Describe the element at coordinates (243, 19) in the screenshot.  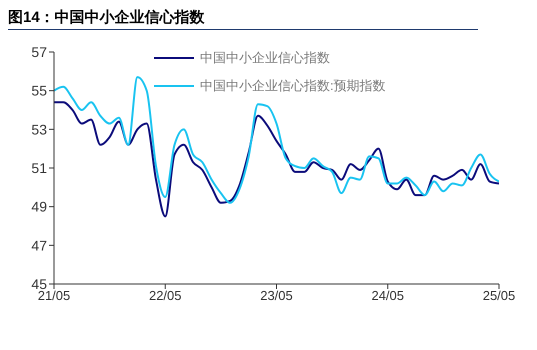
I see `chart-title: 图14：中国中小企业信心指数` at that location.